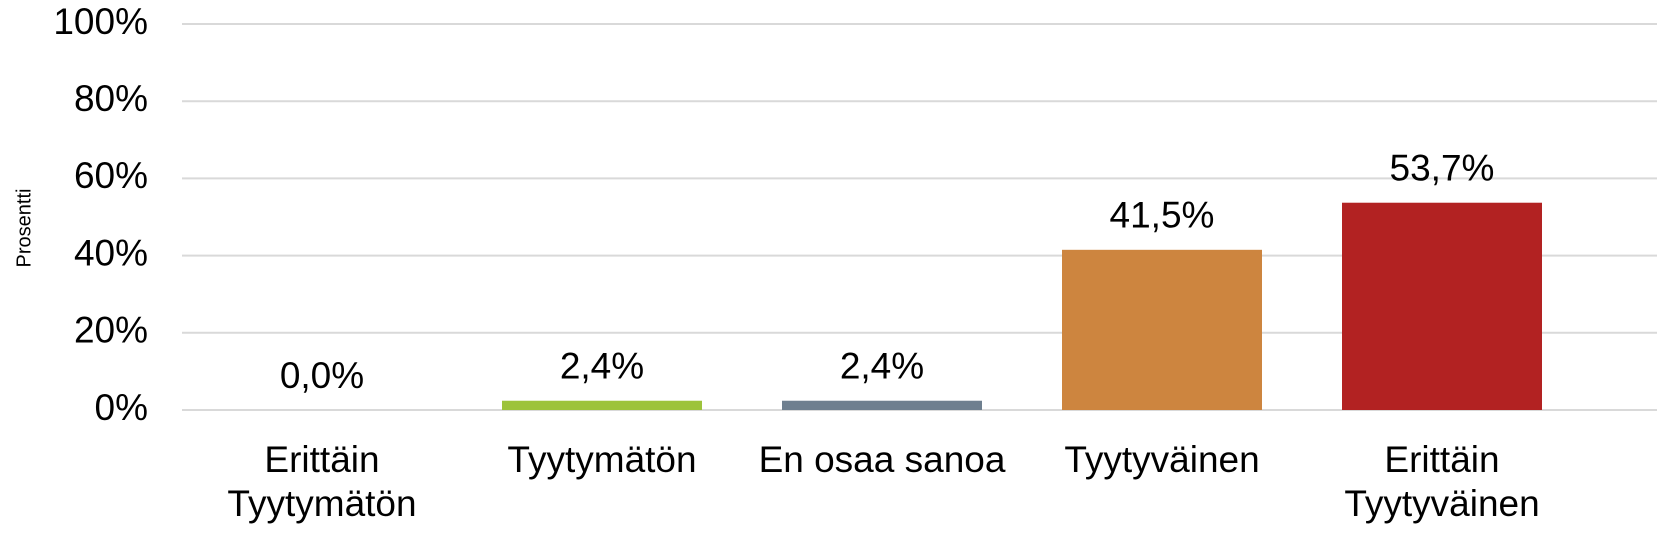 The height and width of the screenshot is (557, 1657). I want to click on y-tick-label: 100%, so click(100, 21).